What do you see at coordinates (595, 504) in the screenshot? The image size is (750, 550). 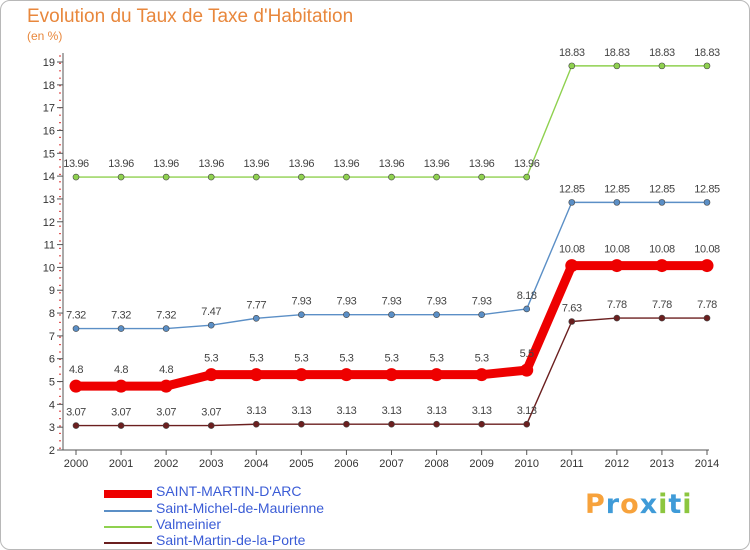 I see `logo-letter: P` at bounding box center [595, 504].